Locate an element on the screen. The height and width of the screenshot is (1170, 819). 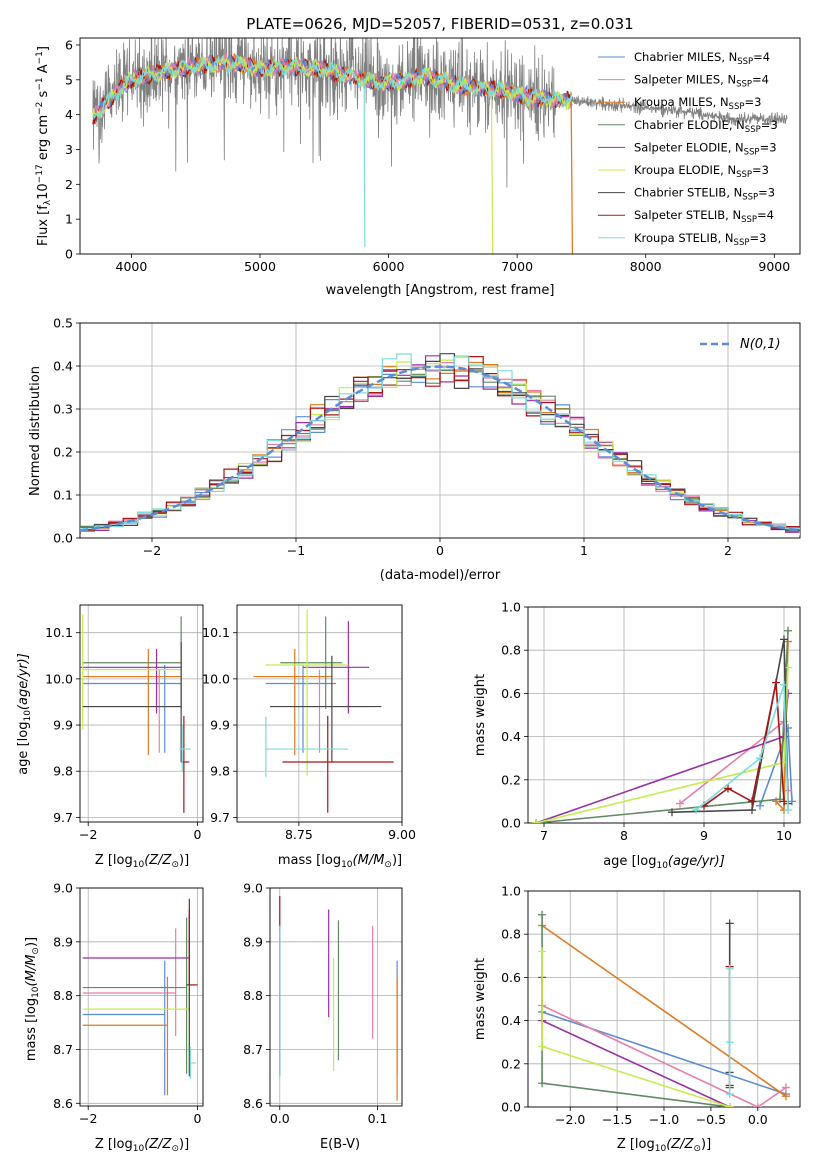
weight-line-kroupa_stelib is located at coordinates (742, 747).